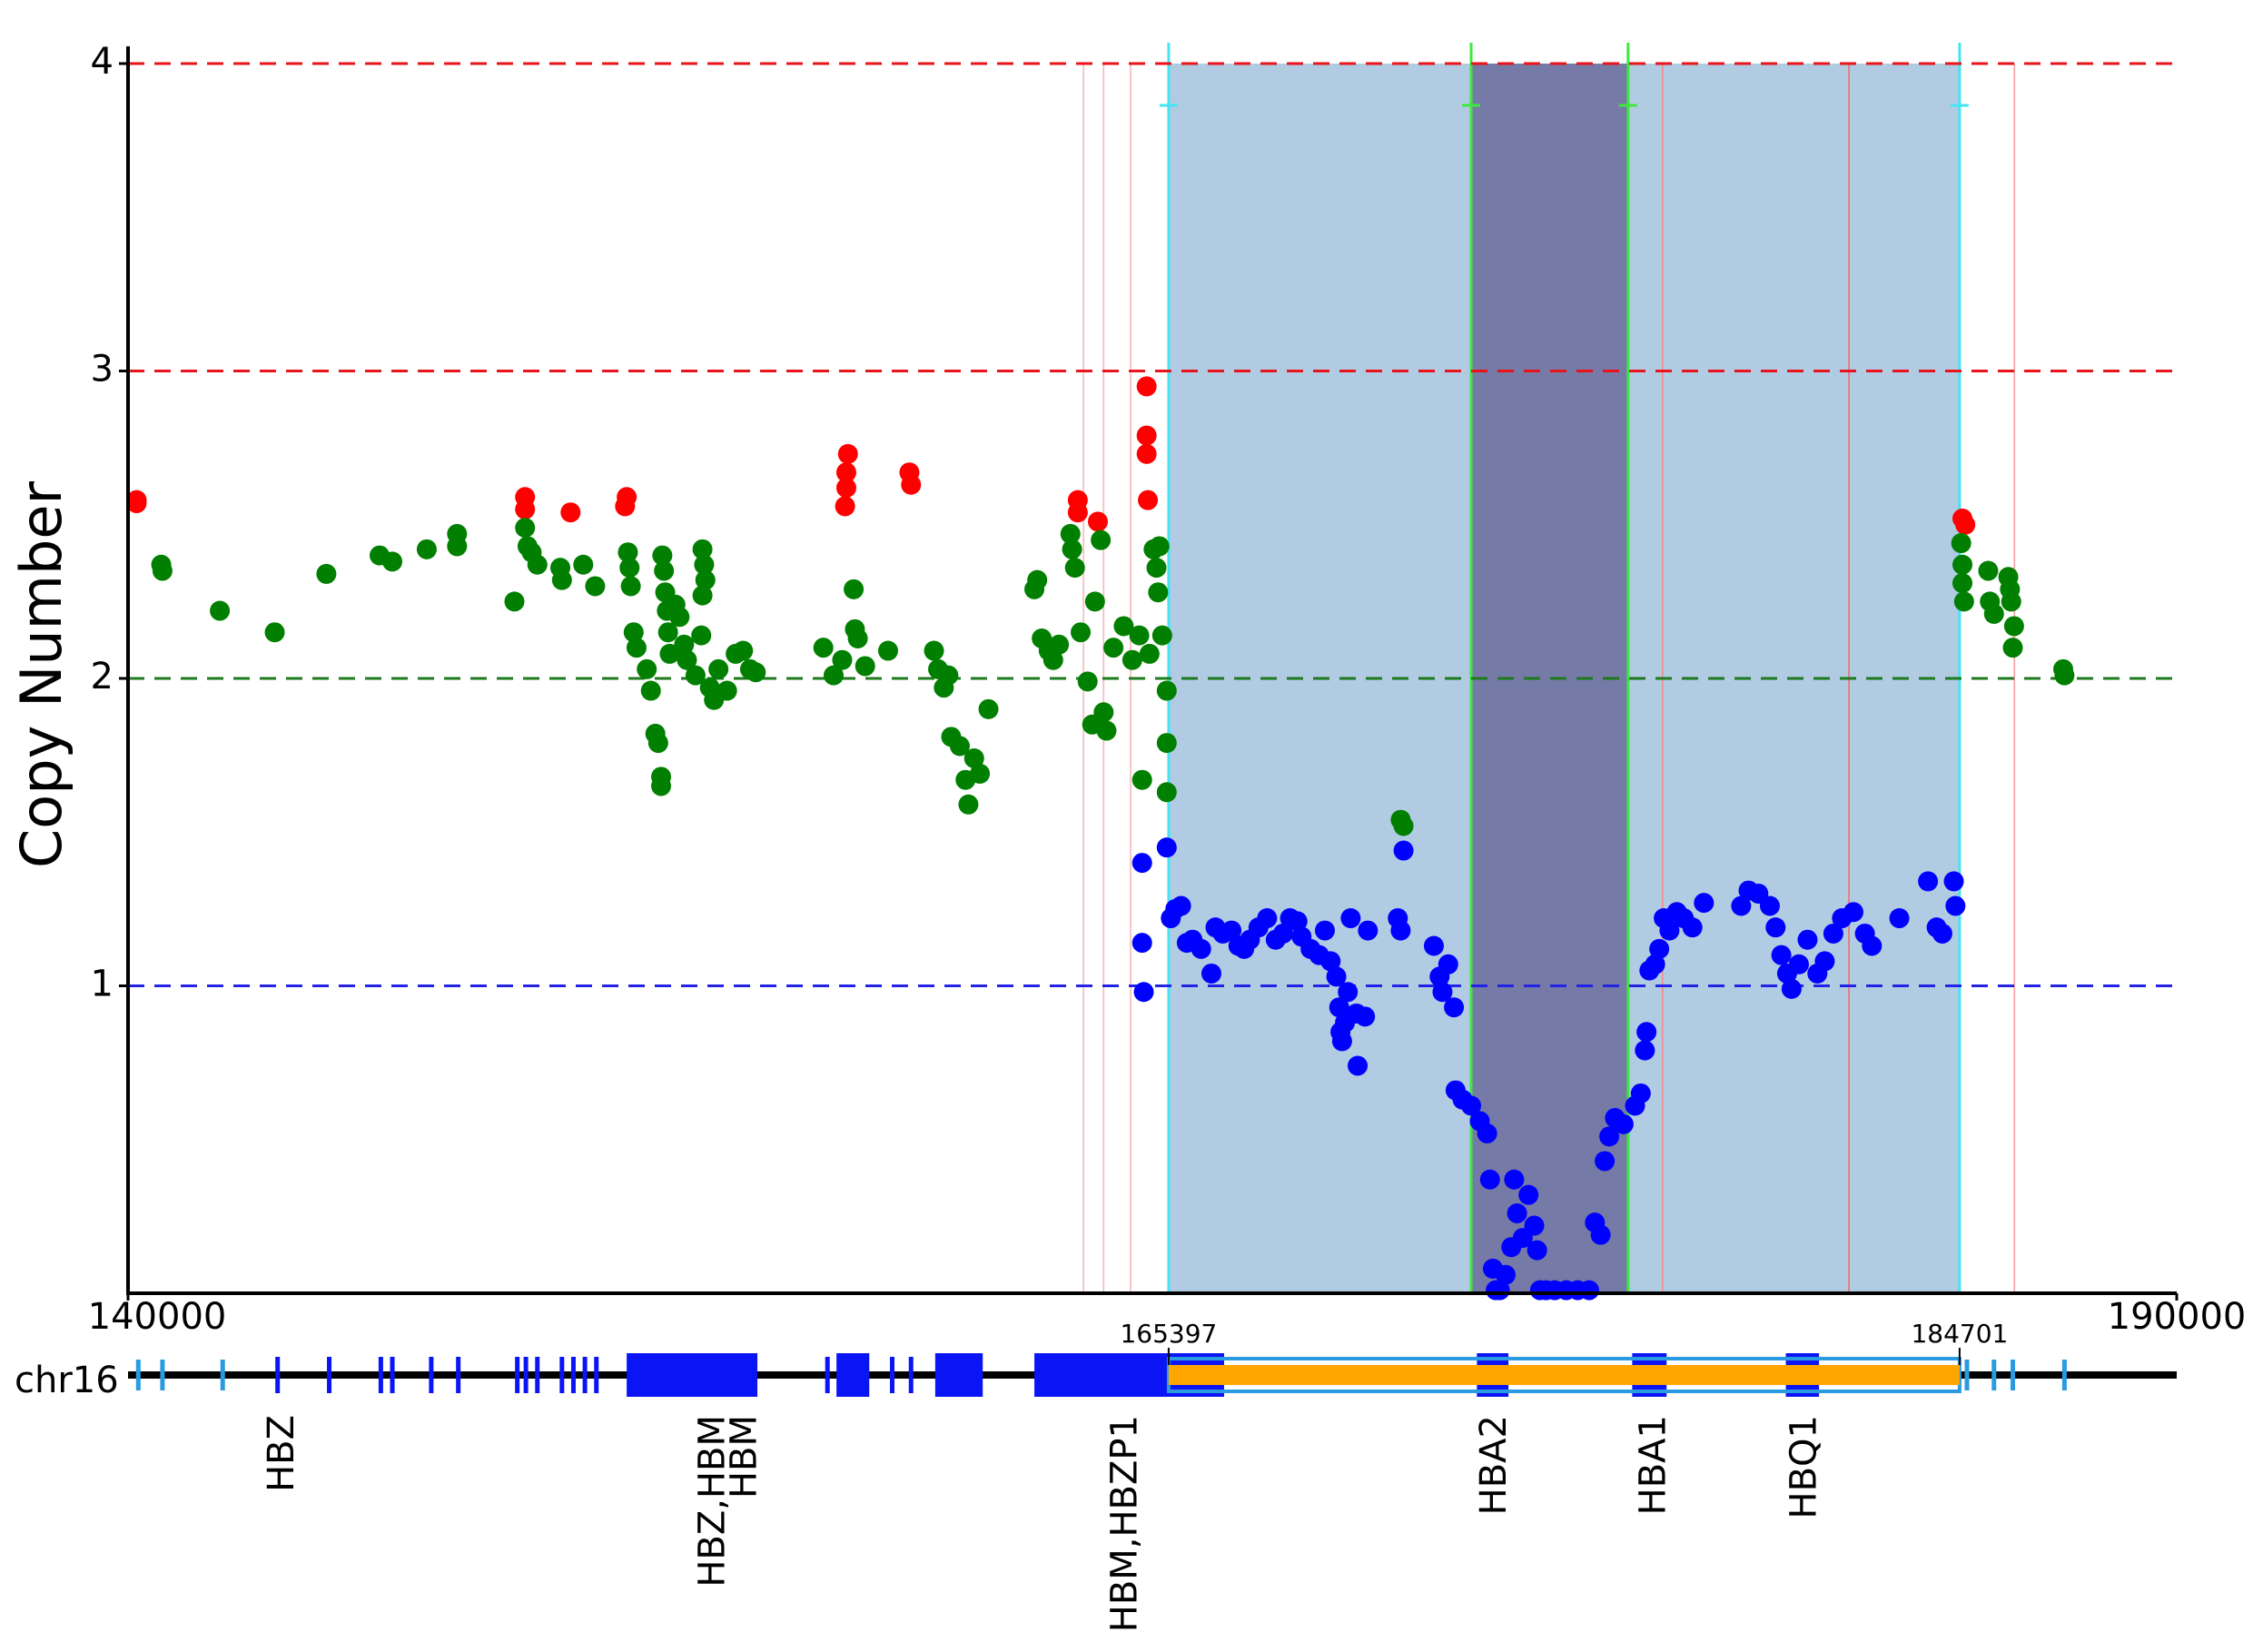  Describe the element at coordinates (41, 674) in the screenshot. I see `y-axis-title: Copy Number` at that location.